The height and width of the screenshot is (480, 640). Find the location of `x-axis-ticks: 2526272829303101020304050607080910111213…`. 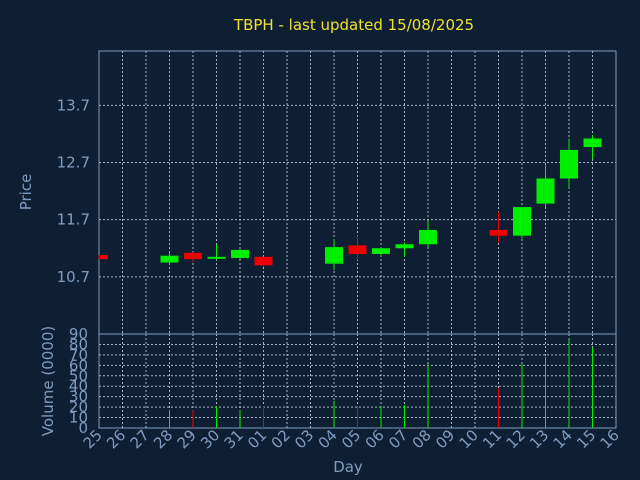

x-axis-ticks: 2526272829303101020304050607080910111213… is located at coordinates (351, 439).